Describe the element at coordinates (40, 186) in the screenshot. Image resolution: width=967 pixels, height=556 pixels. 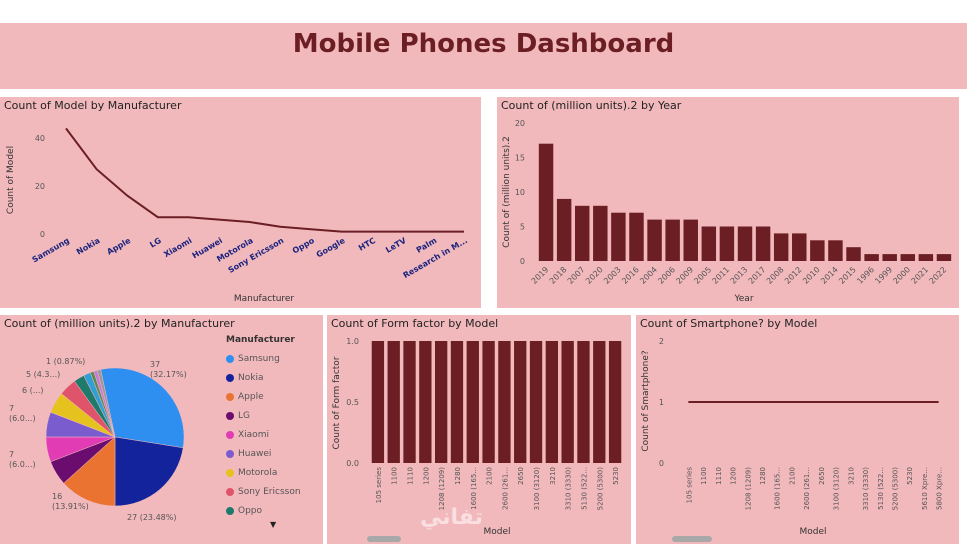
I see `y-tick-label: 20` at that location.